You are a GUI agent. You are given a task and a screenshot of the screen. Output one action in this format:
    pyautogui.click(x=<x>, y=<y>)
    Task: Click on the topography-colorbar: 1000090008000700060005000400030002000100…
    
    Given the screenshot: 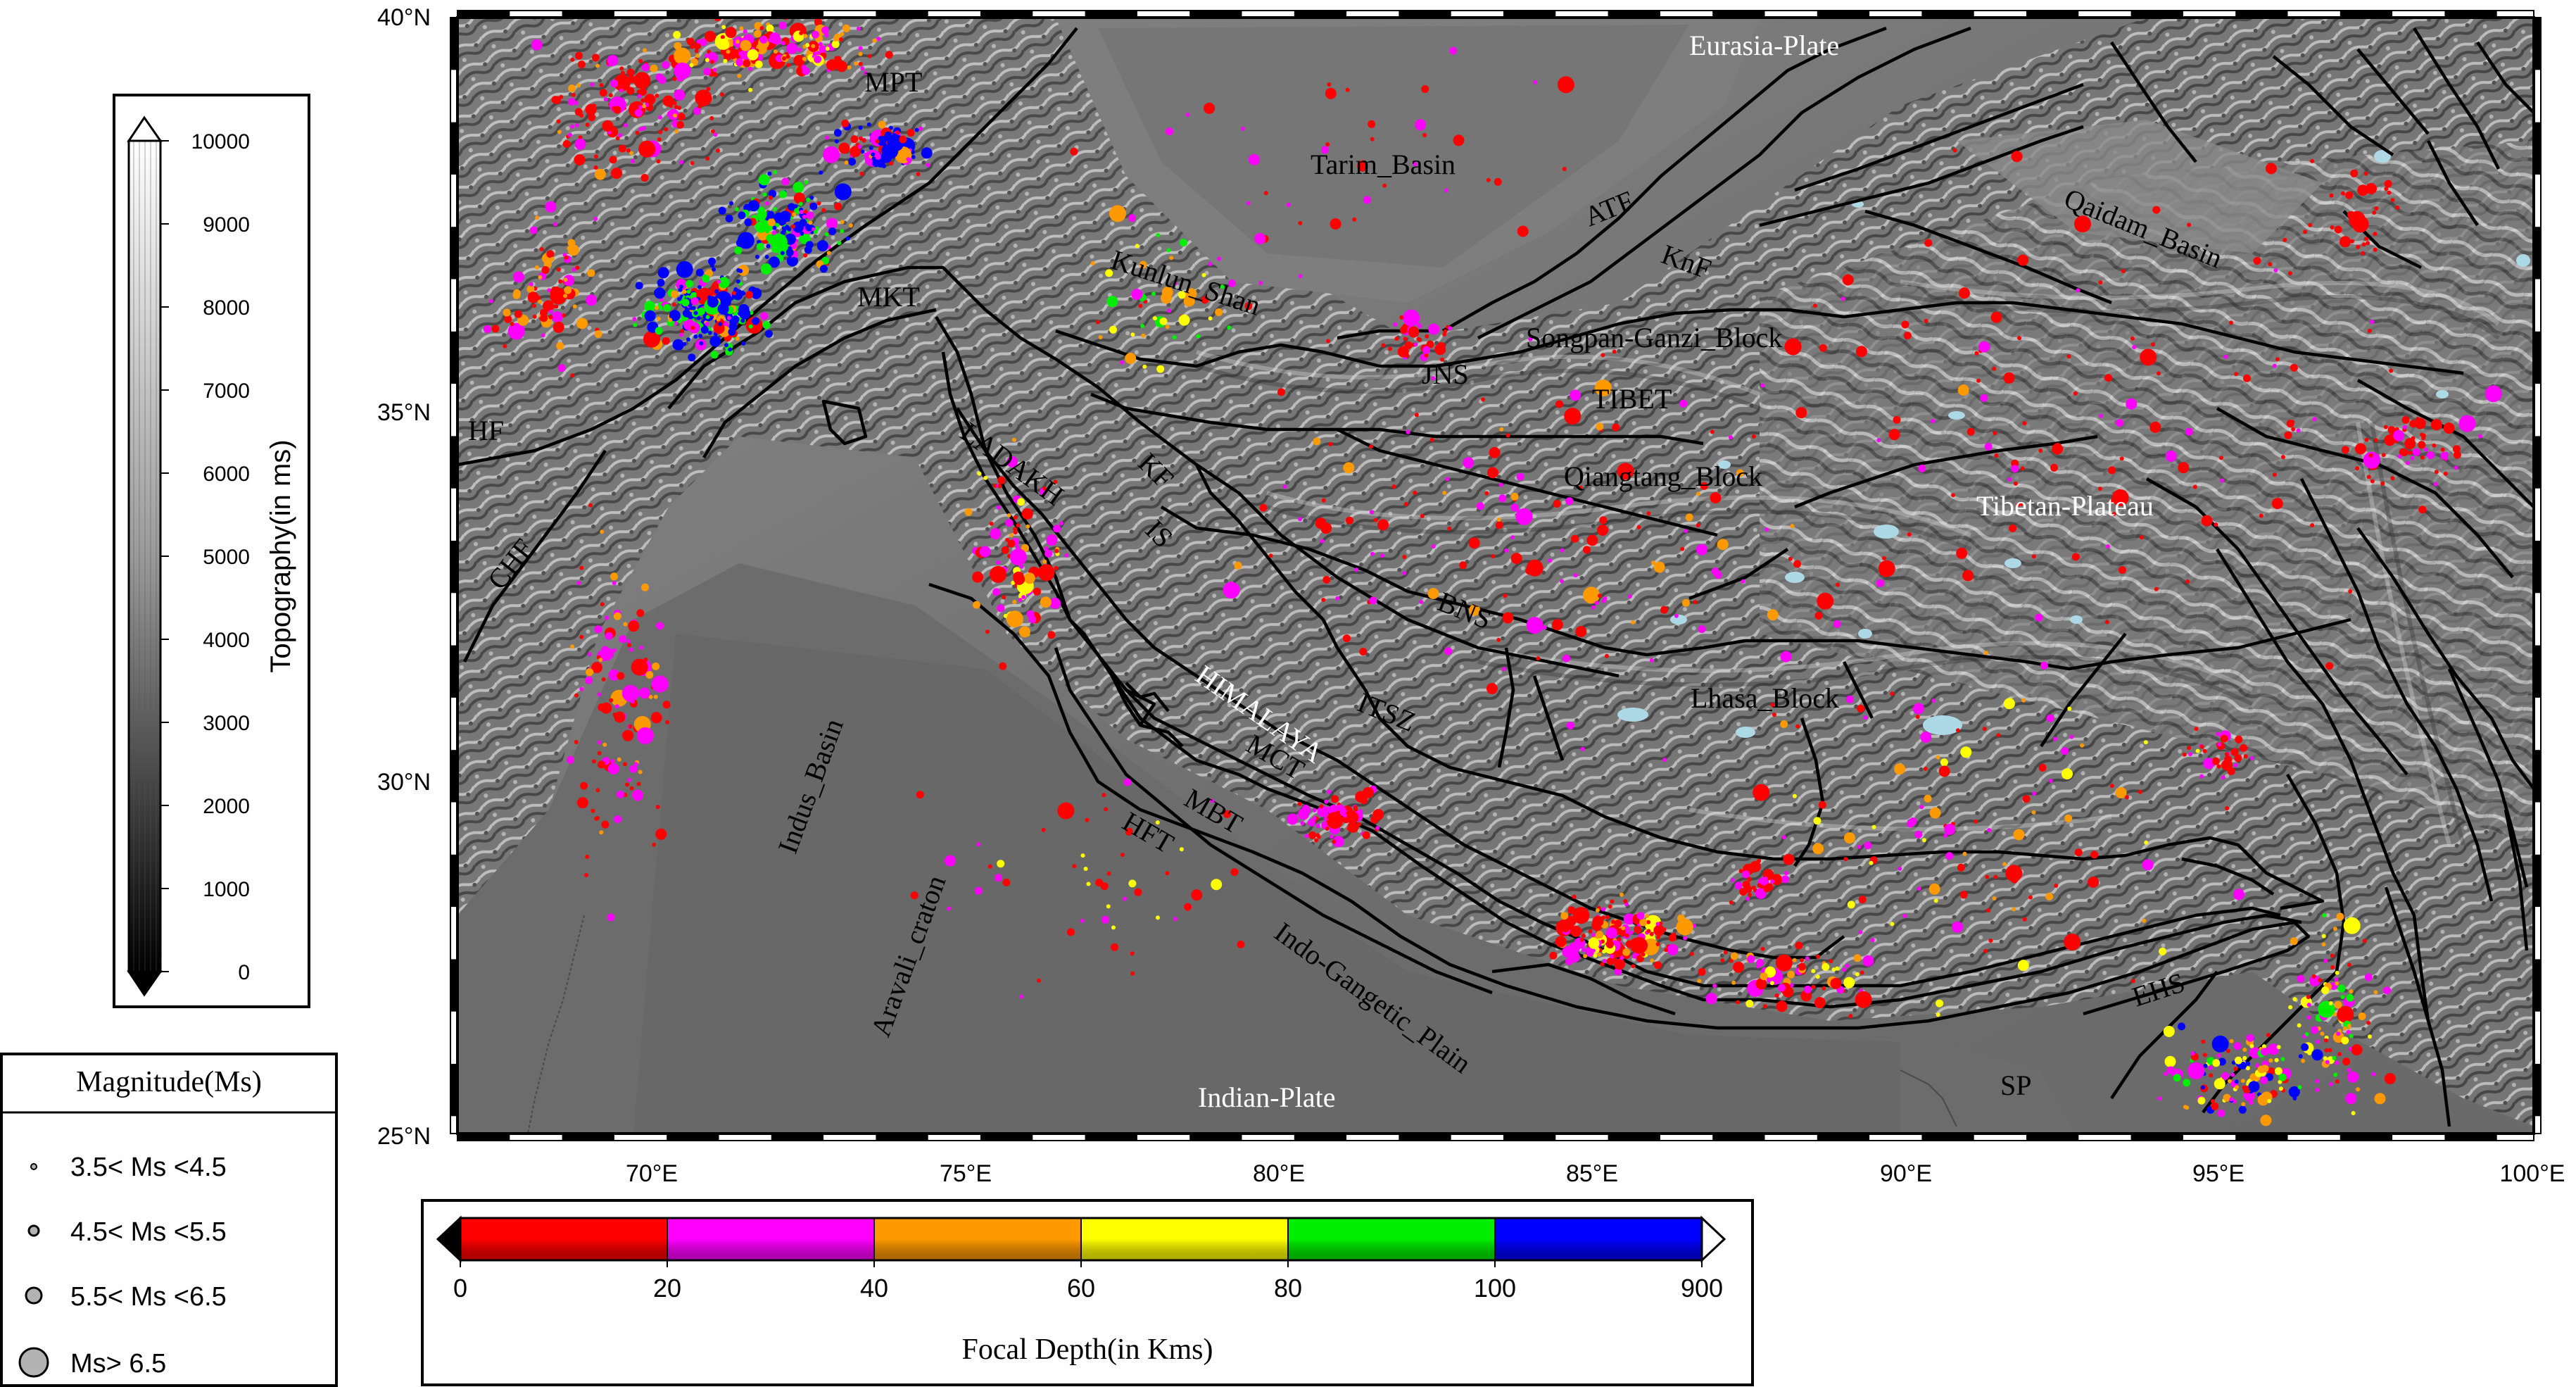 What is the action you would take?
    pyautogui.click(x=211, y=551)
    